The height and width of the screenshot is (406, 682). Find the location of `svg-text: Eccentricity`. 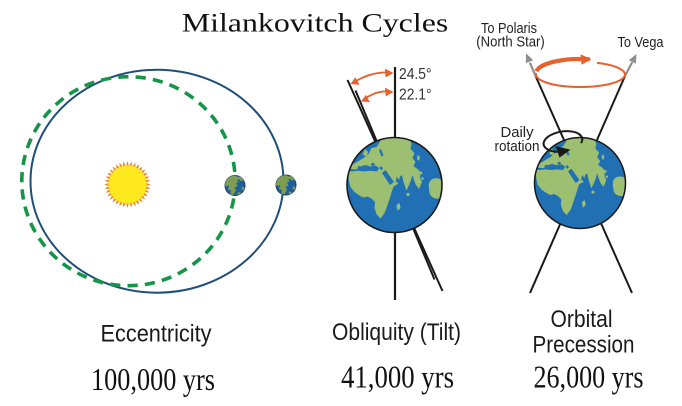

svg-text: Eccentricity is located at coordinates (156, 334).